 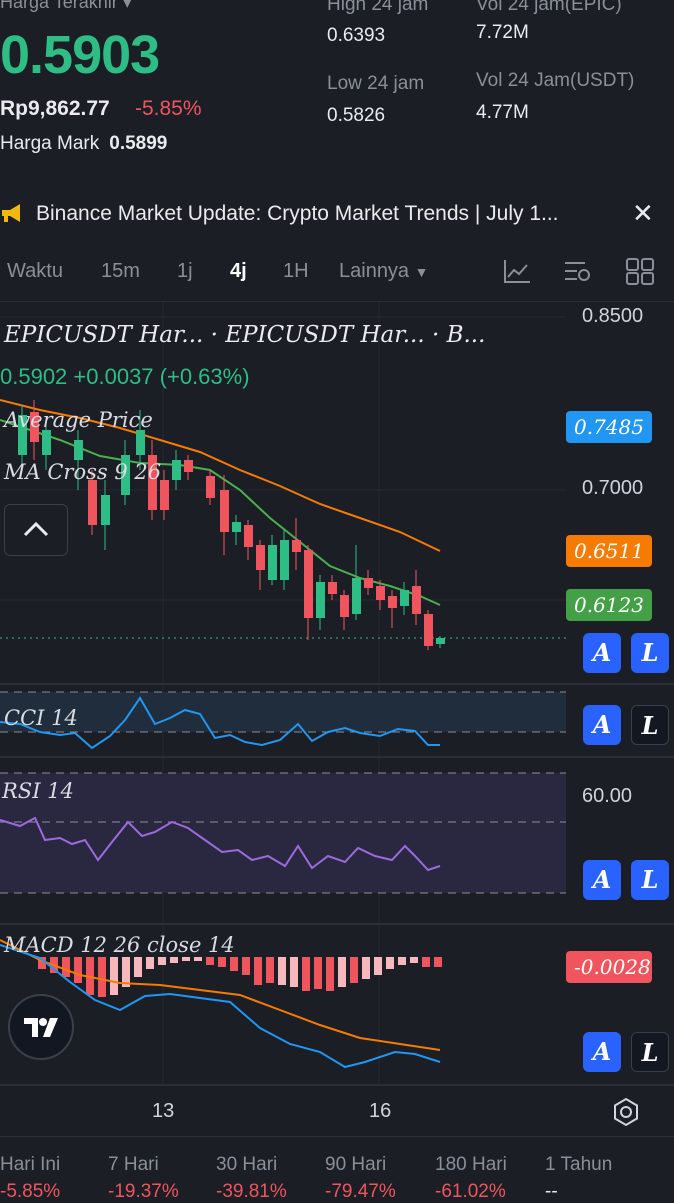 What do you see at coordinates (650, 880) in the screenshot?
I see `log-scale-button-rsi: L` at bounding box center [650, 880].